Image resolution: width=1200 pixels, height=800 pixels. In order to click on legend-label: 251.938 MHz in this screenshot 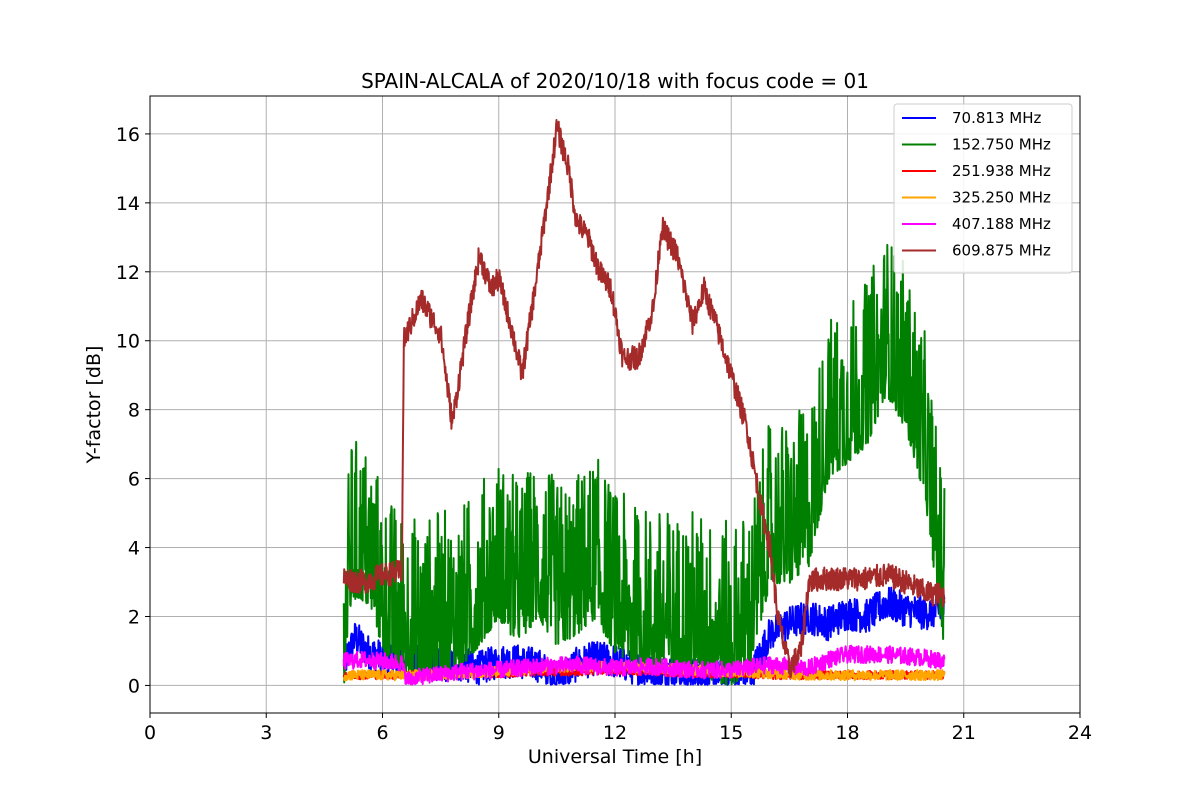, I will do `click(1001, 171)`.